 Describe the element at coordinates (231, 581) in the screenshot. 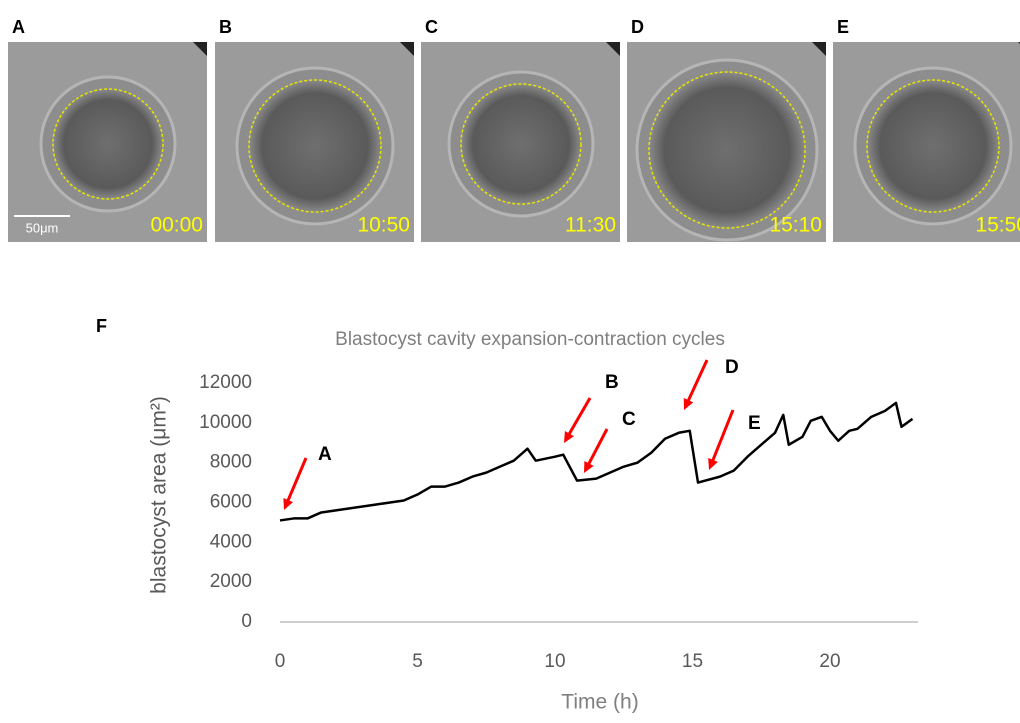

I see `y-tick-label: 2000` at that location.